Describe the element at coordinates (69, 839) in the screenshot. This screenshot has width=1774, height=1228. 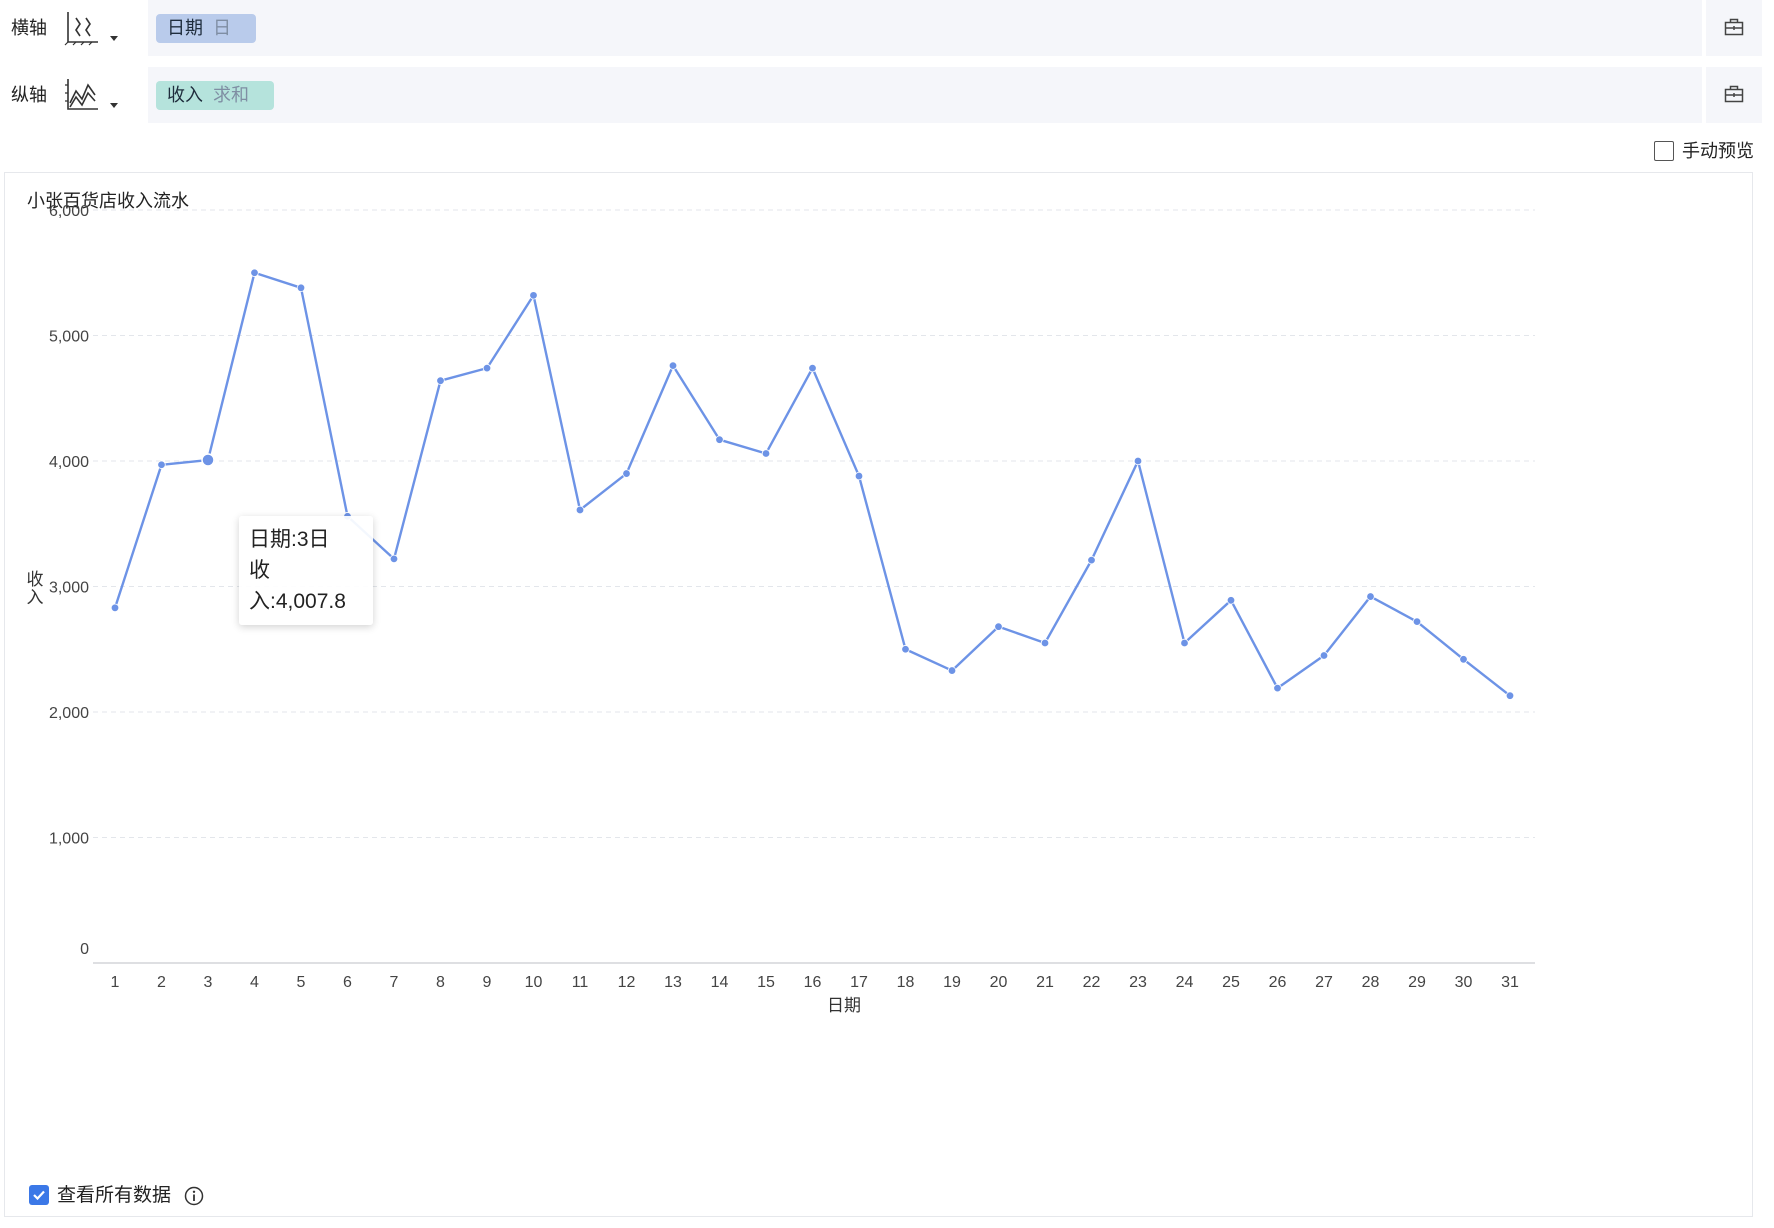
I see `y-tick-label: 1,000` at that location.